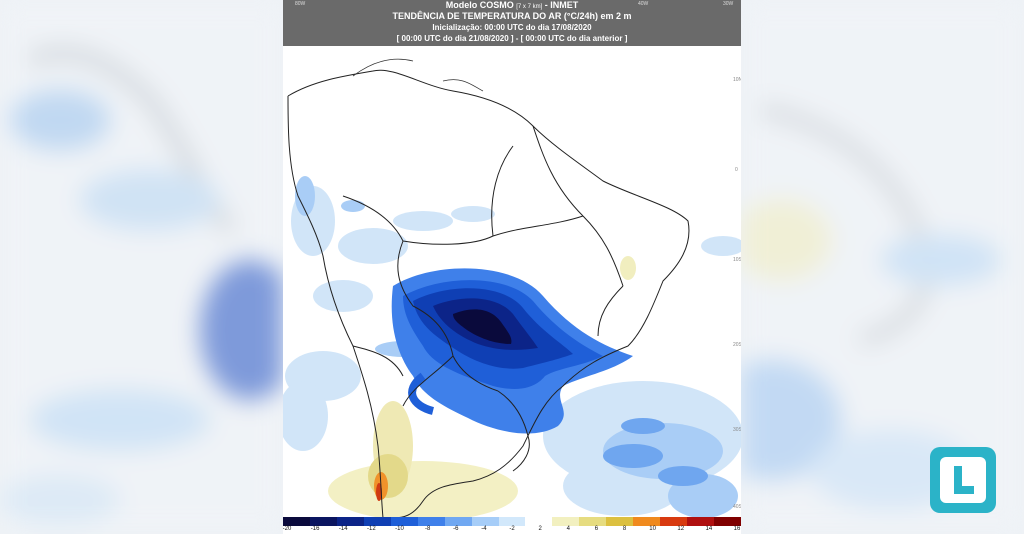  Describe the element at coordinates (737, 80) in the screenshot. I see `latitude-tick: 10N` at that location.